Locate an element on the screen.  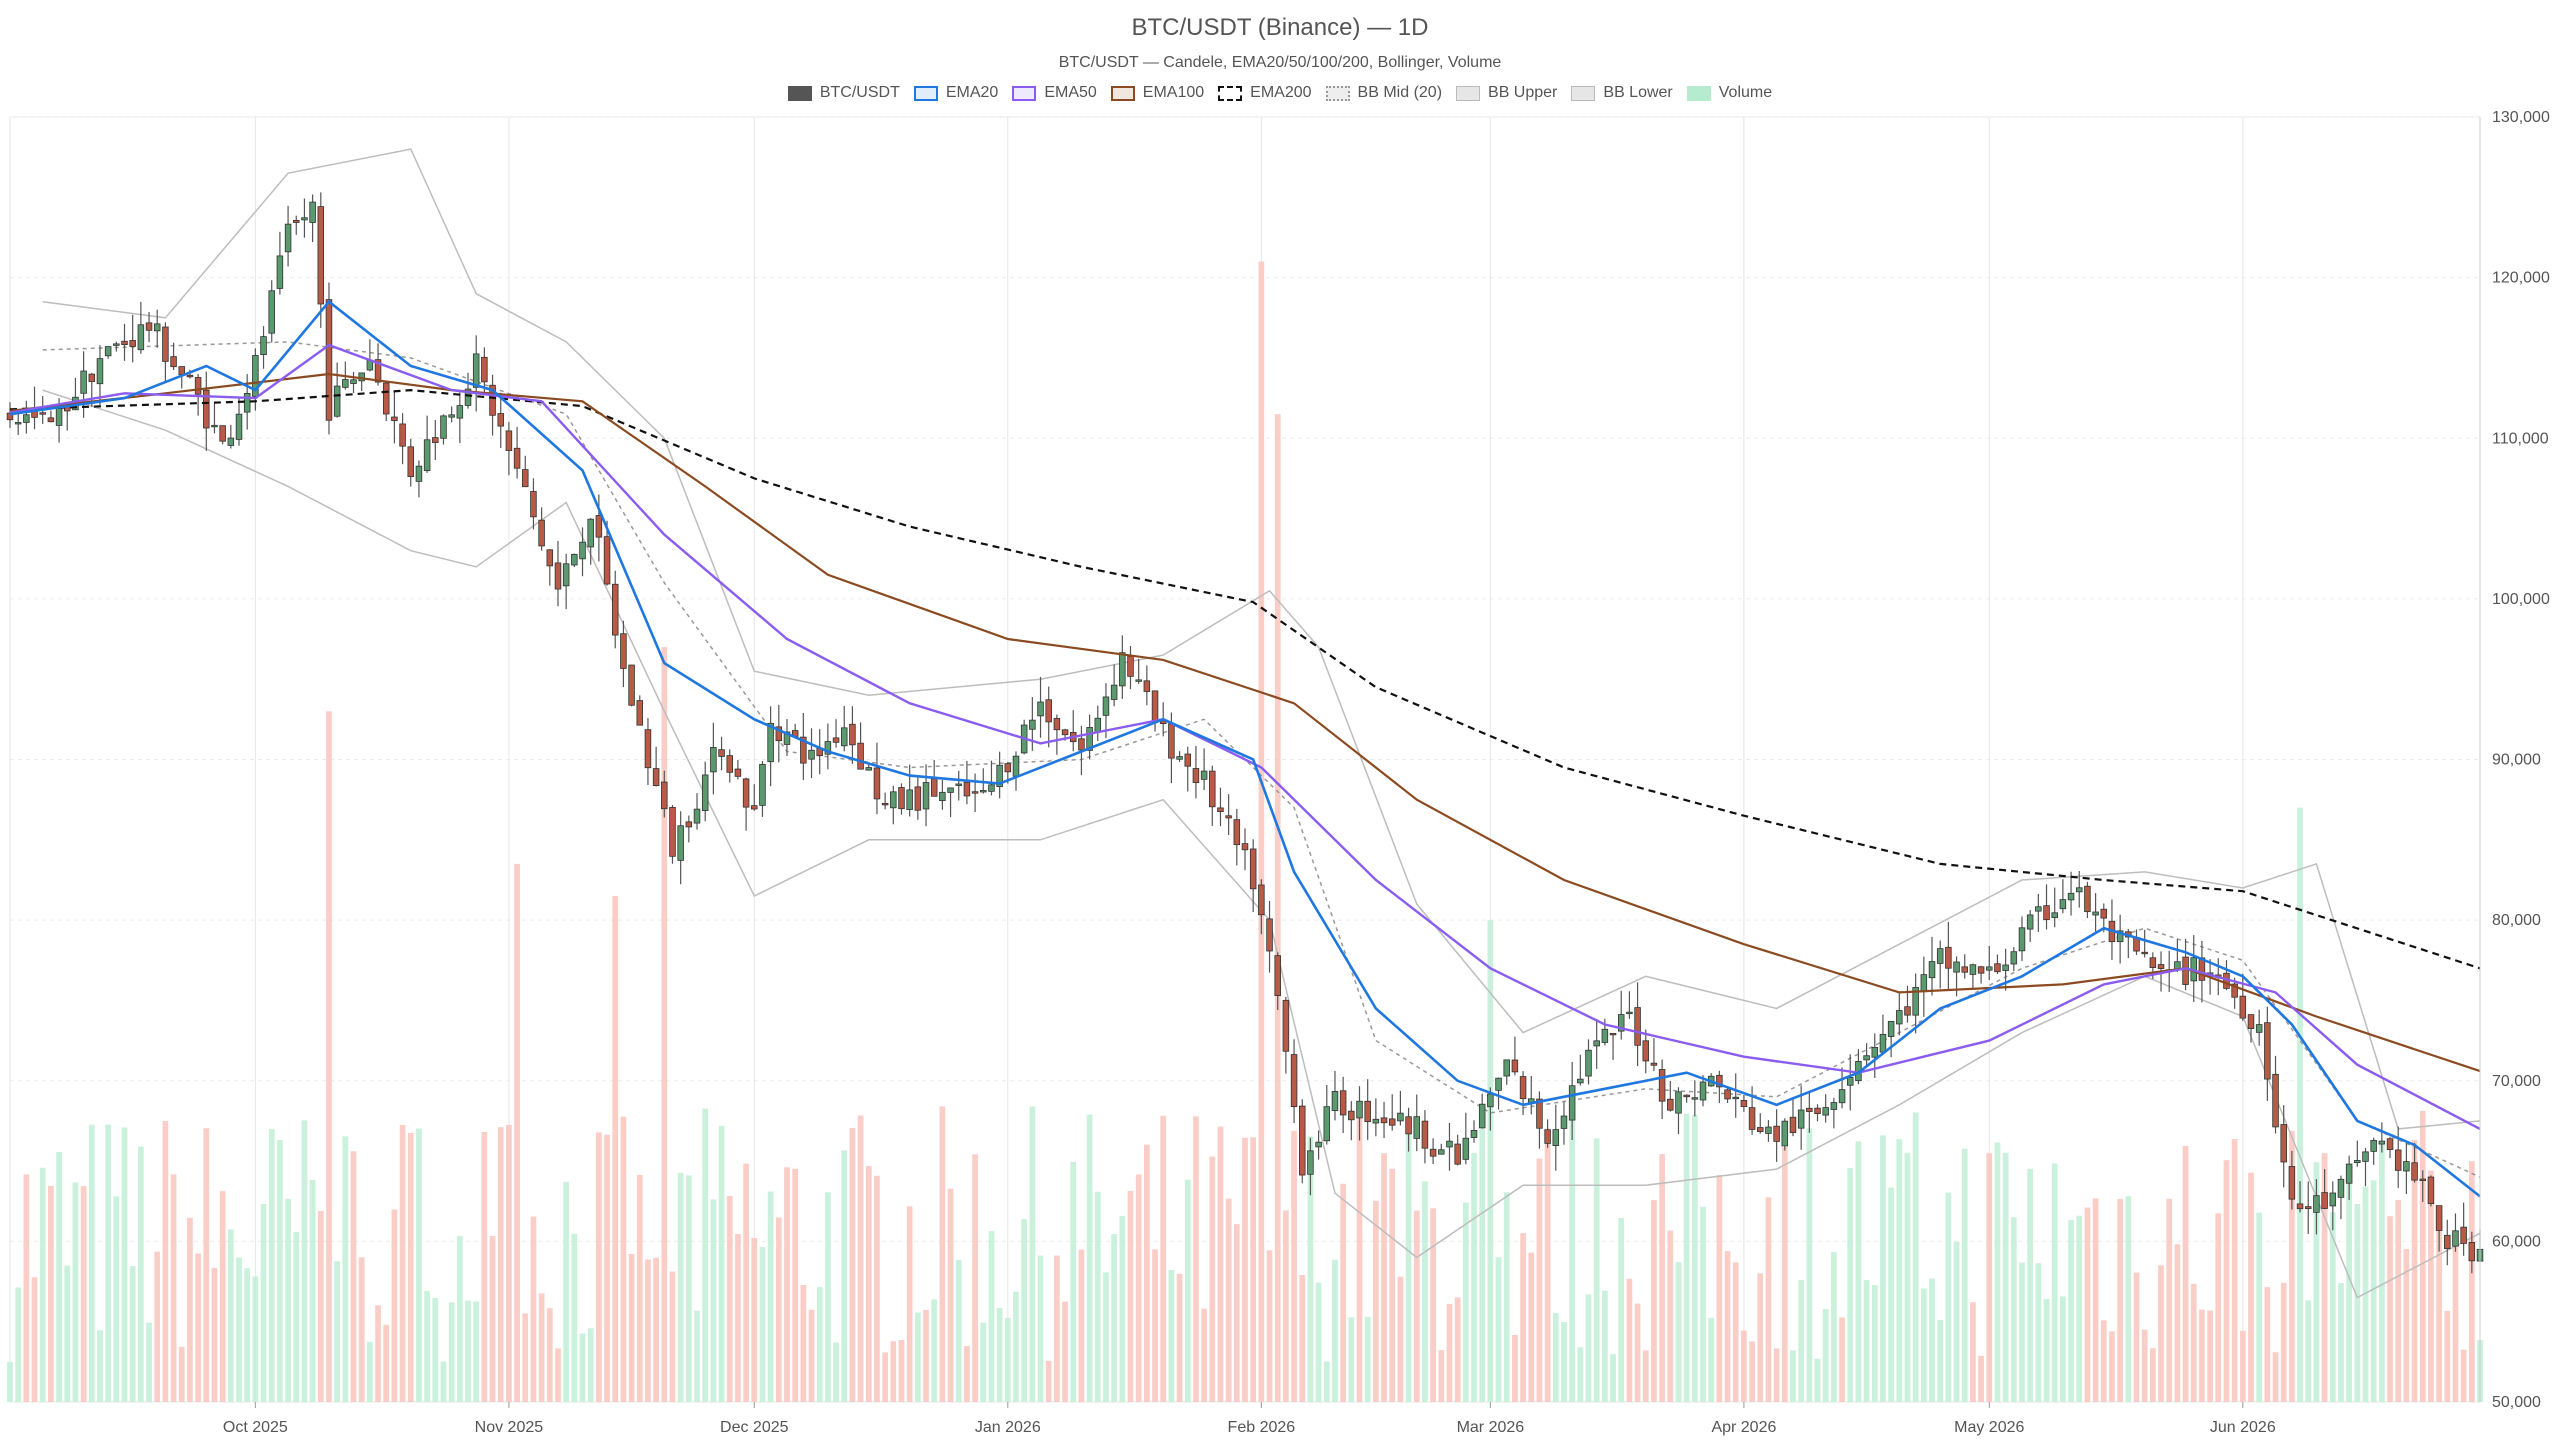
legend-label: BB Mid (20) is located at coordinates (1400, 92).